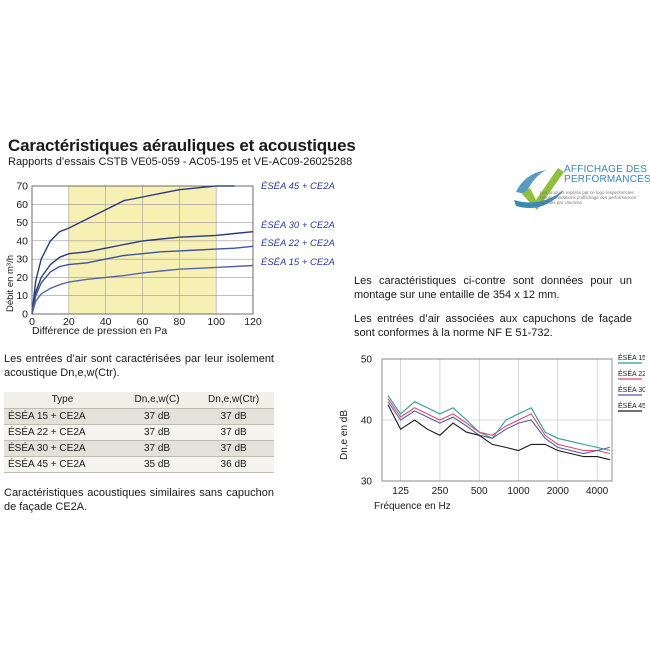 The height and width of the screenshot is (650, 650). What do you see at coordinates (298, 262) in the screenshot?
I see `series-legend-label: ÉSÉA 15 + CE2A` at bounding box center [298, 262].